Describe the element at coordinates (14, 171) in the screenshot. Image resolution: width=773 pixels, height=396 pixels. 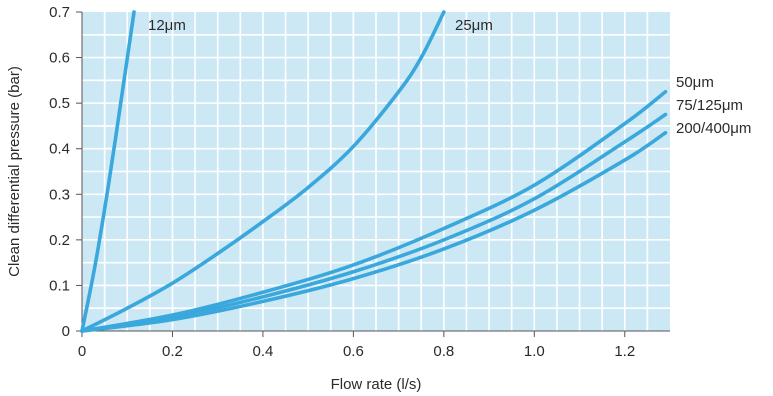
I see `y-axis-title: Clean differential pressure (bar)` at that location.